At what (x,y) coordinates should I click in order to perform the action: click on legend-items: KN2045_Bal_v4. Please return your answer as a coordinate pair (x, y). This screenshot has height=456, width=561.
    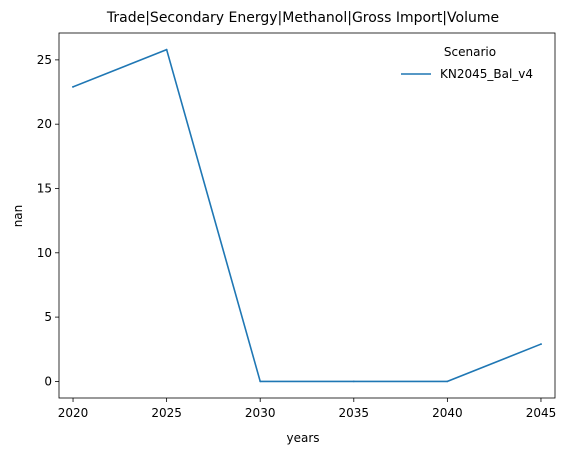
    Looking at the image, I should click on (467, 74).